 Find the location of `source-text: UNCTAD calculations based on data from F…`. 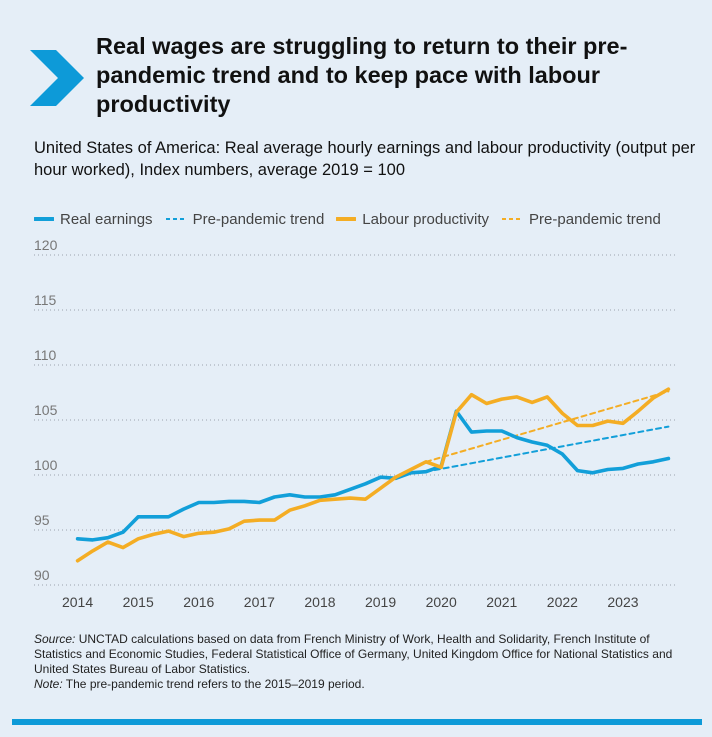

source-text: UNCTAD calculations based on data from F… is located at coordinates (353, 654).